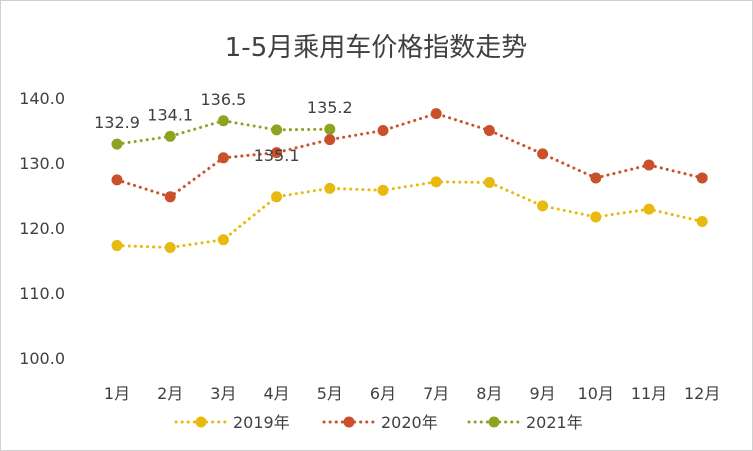 The height and width of the screenshot is (451, 753). I want to click on legend-item: 2019年, so click(232, 422).